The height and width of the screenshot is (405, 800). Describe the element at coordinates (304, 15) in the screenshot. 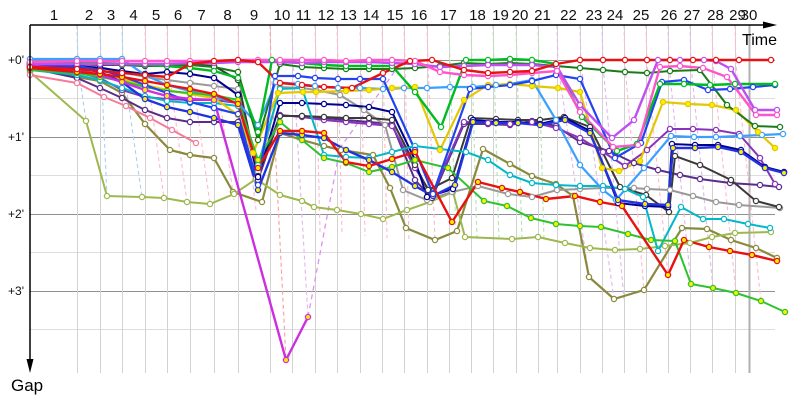

I see `svg-text: 11` at that location.